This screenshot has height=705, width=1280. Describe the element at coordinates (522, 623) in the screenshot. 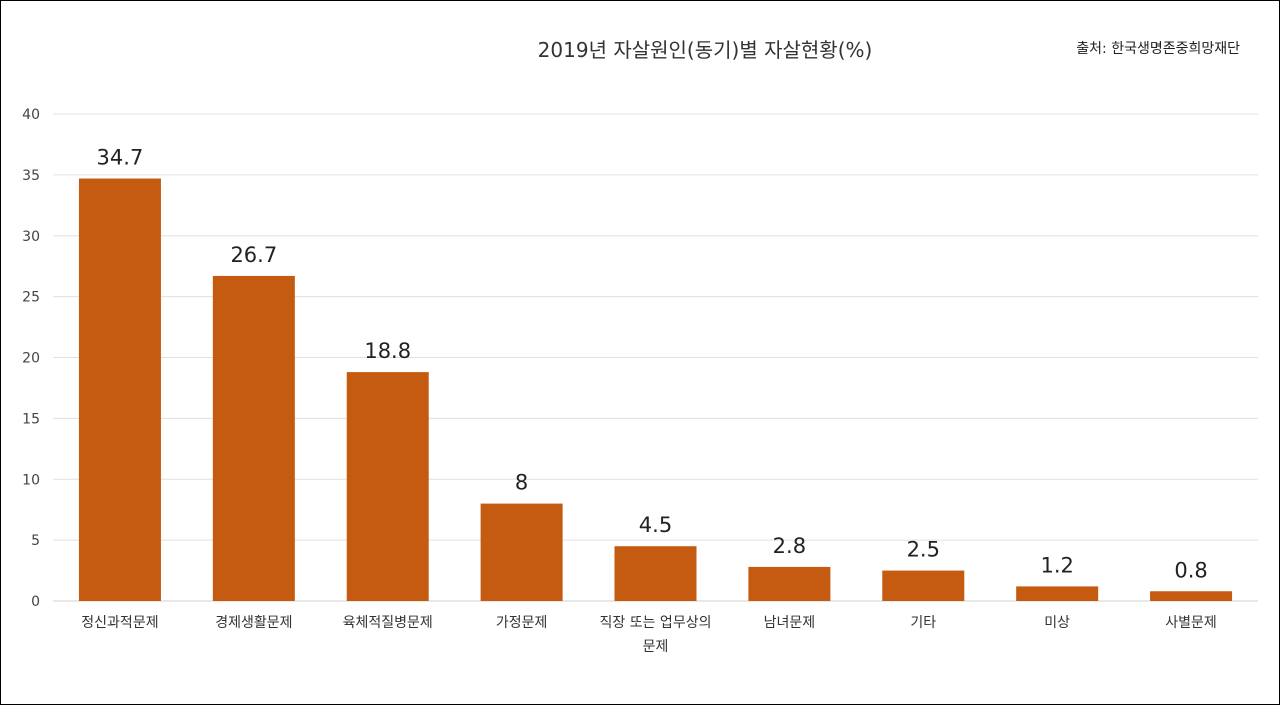

I see `x-tick-label: 가정문제` at that location.